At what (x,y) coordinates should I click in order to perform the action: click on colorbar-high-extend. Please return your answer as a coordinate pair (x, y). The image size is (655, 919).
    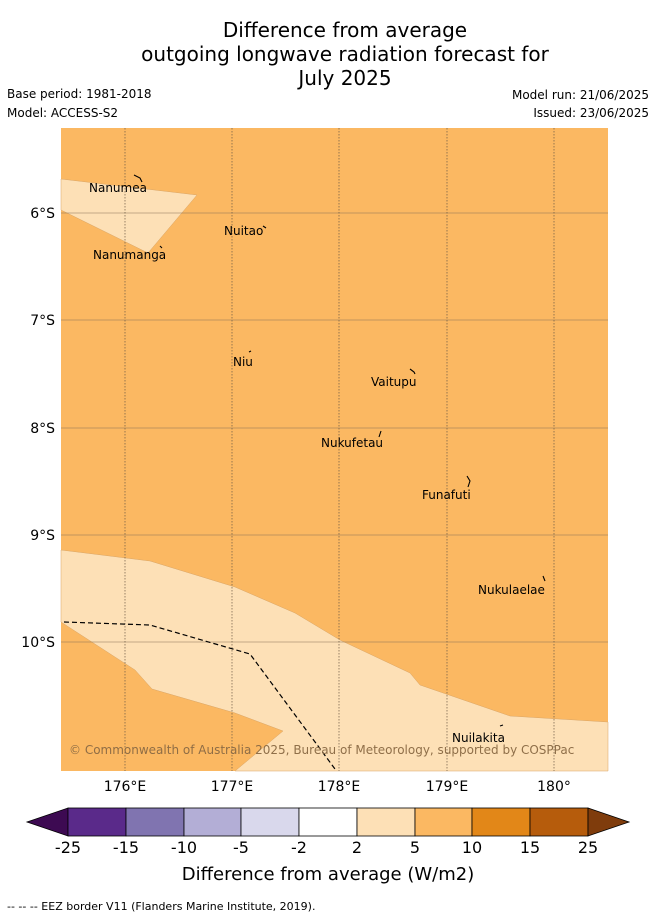
    Looking at the image, I should click on (609, 822).